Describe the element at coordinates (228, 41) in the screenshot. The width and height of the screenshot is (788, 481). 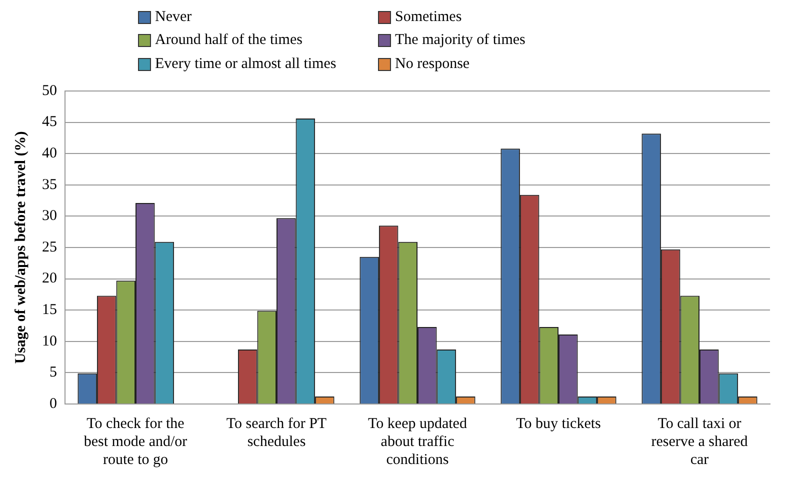
I see `legend-label: Around half of the times` at that location.